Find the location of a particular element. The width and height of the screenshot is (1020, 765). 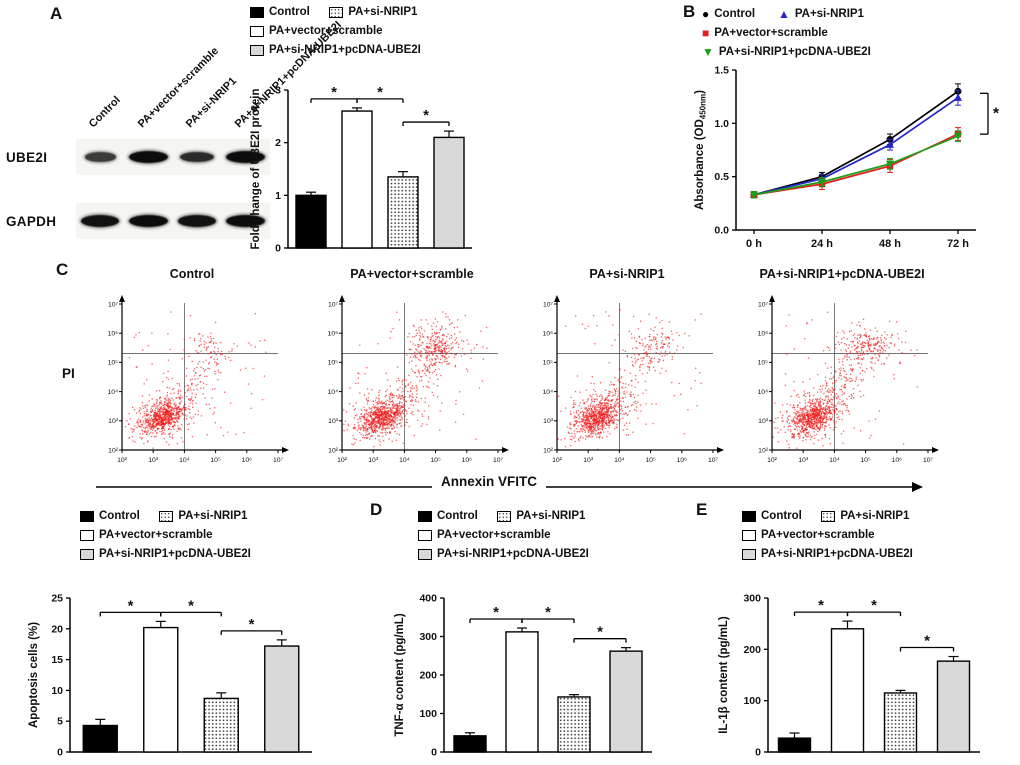

bar-chart-tnf: 0 100 200 300 400 TNF-α content (pg/mL) * * * is located at coordinates (525, 673).